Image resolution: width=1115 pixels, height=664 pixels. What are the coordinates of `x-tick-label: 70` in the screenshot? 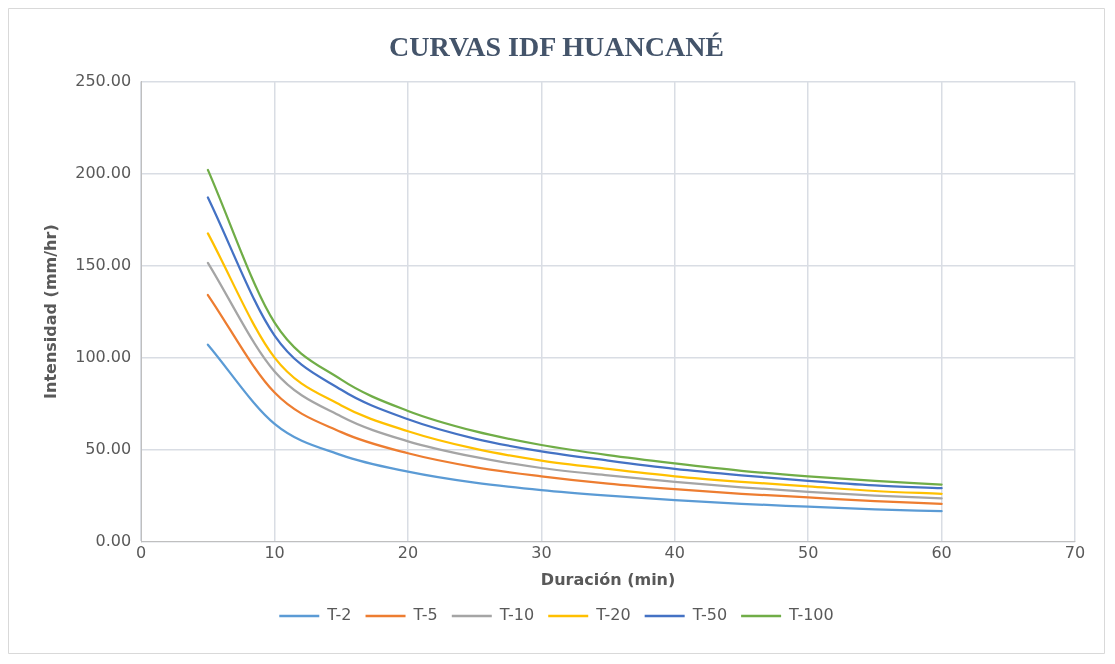 It's located at (1075, 553).